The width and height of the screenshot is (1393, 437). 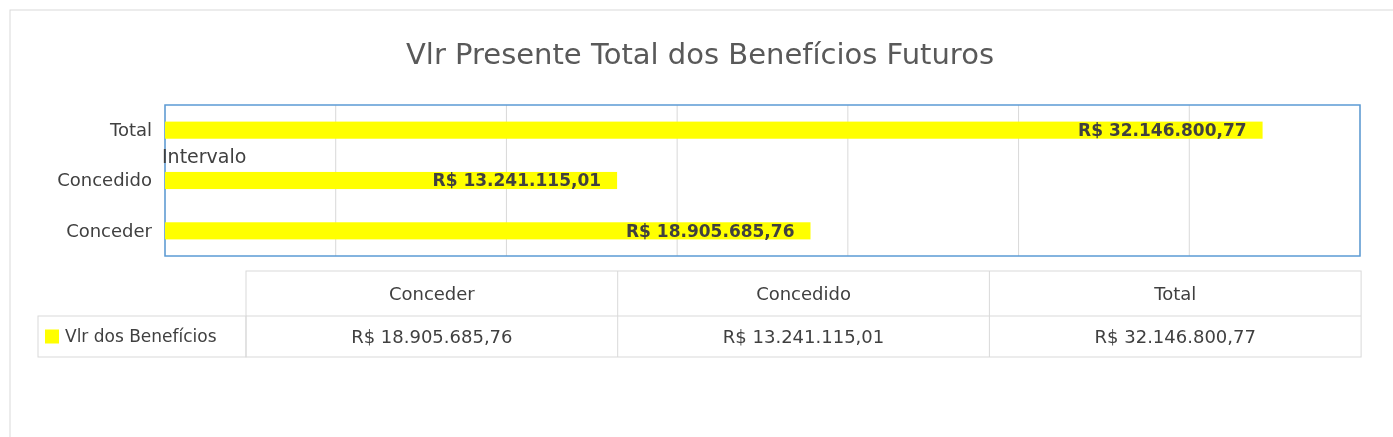 I want to click on legend-label: Vlr dos Benefícios, so click(x=141, y=336).